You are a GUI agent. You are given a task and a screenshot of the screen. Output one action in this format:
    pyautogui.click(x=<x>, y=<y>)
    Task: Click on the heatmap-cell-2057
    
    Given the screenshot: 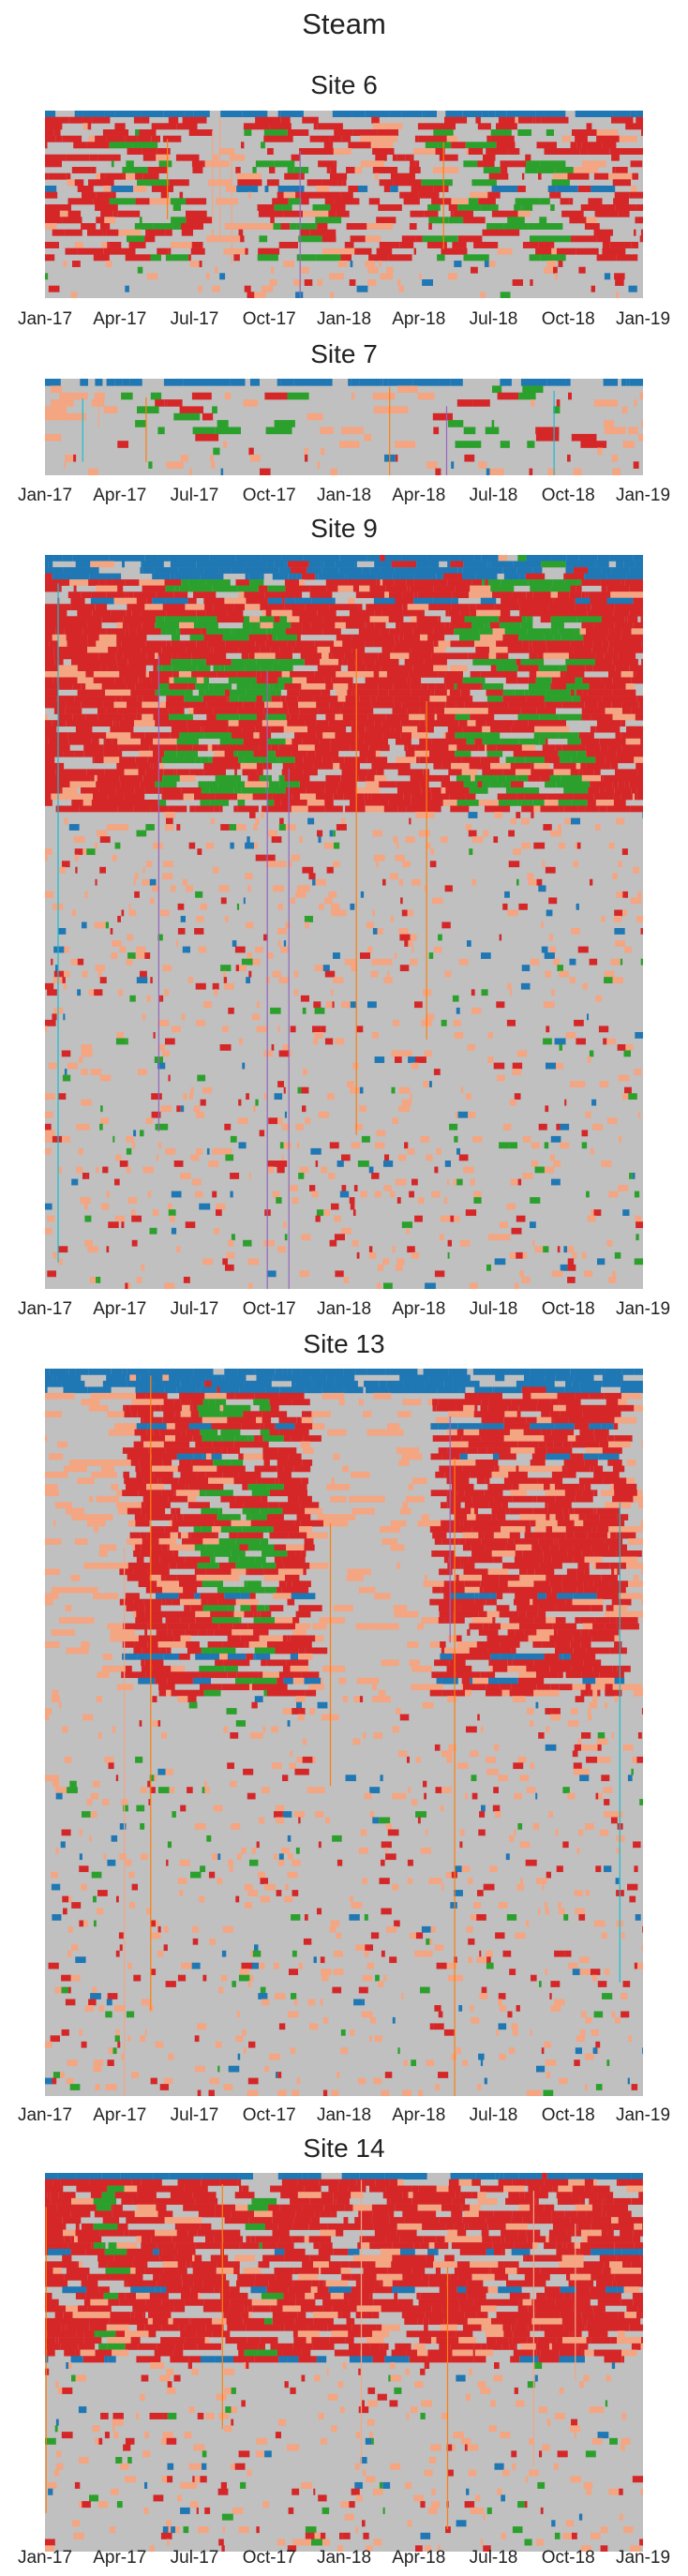 What is the action you would take?
    pyautogui.click(x=225, y=1029)
    